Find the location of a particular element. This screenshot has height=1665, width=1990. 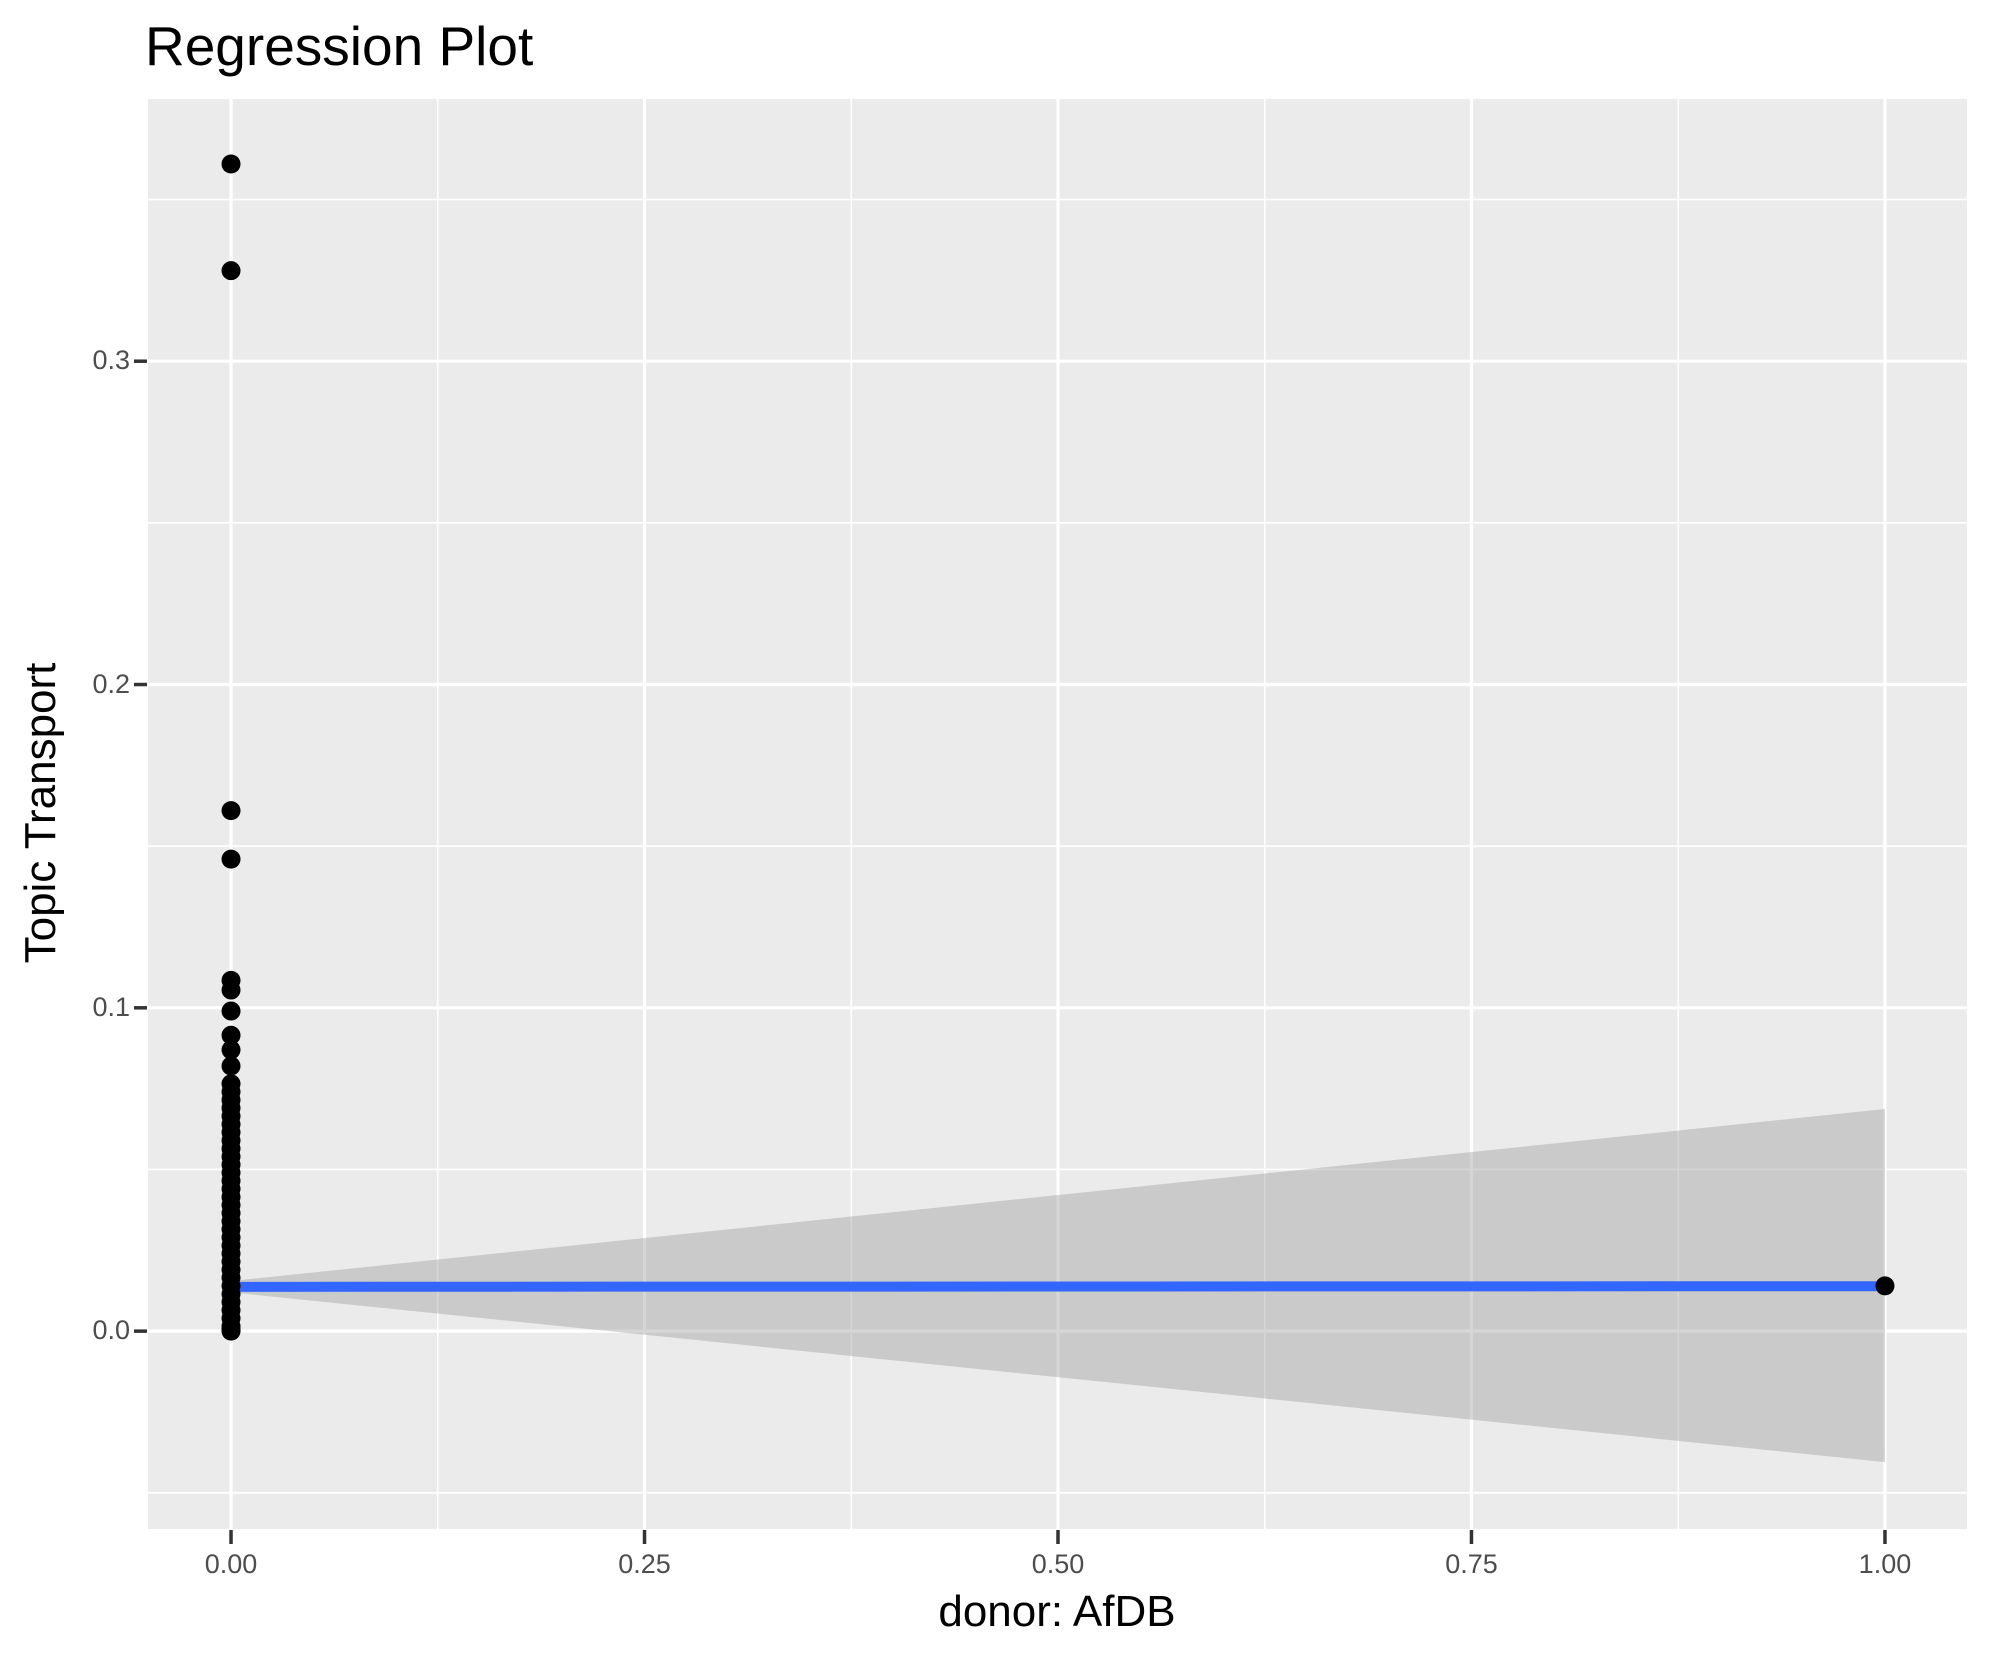

x-tick-label: 0.75 is located at coordinates (1471, 1564).